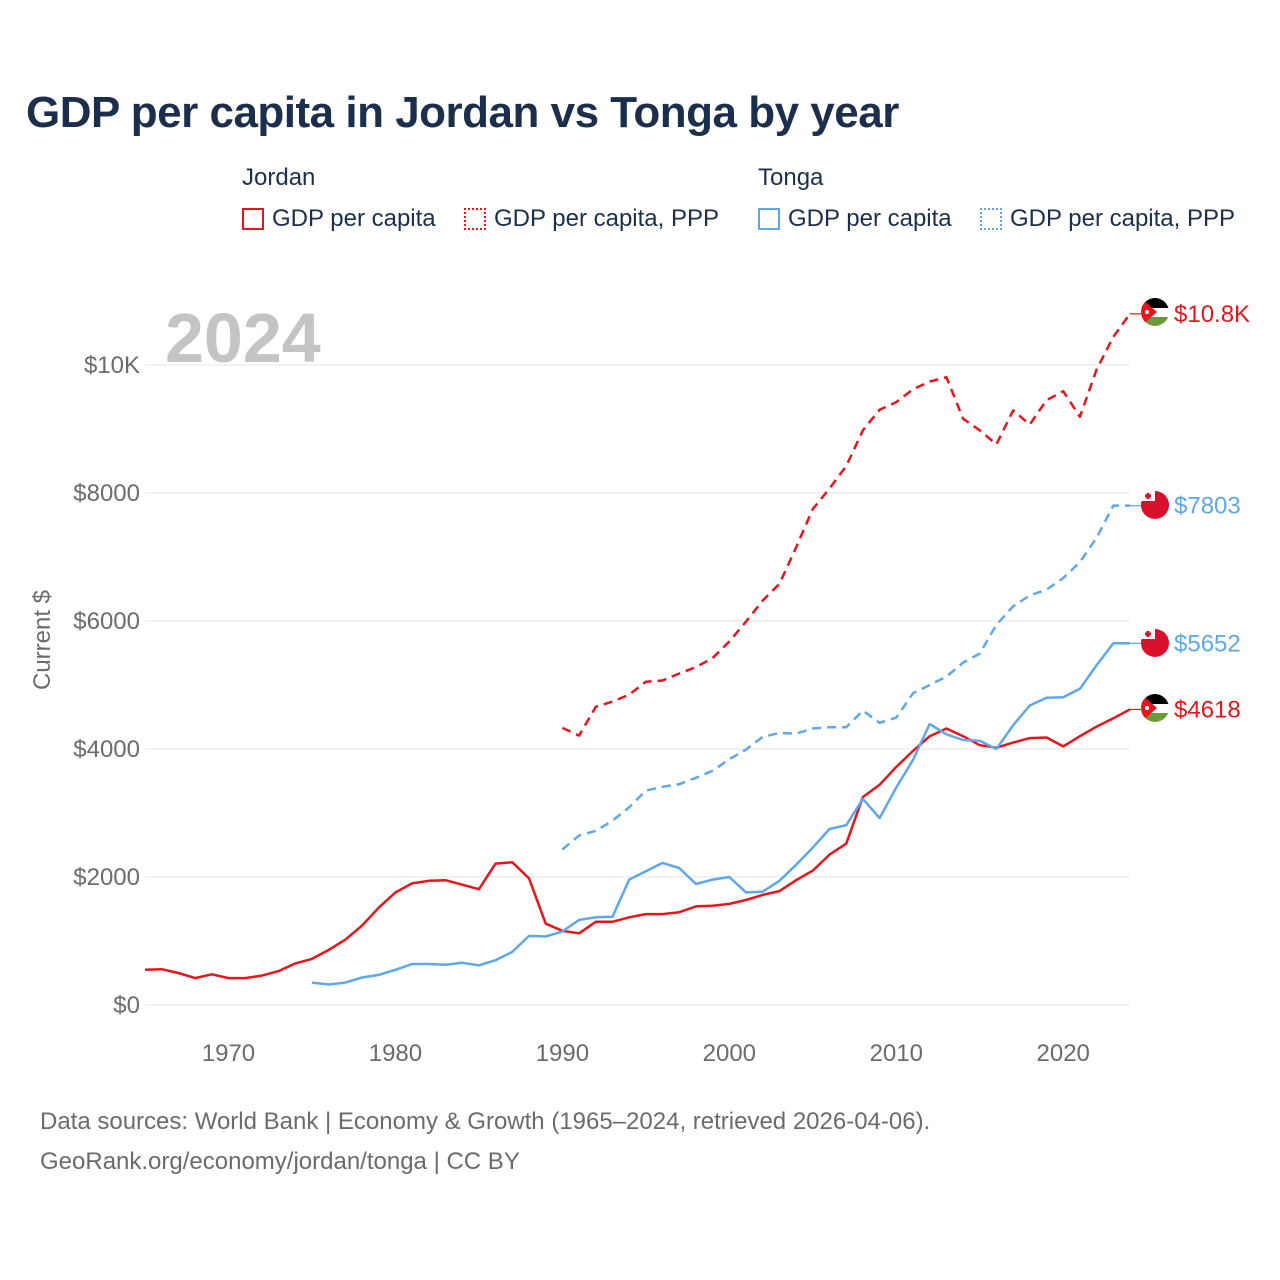  Describe the element at coordinates (106, 685) in the screenshot. I see `y-axis: $0 $2000 $4000 $6000 $8000 $10K` at that location.